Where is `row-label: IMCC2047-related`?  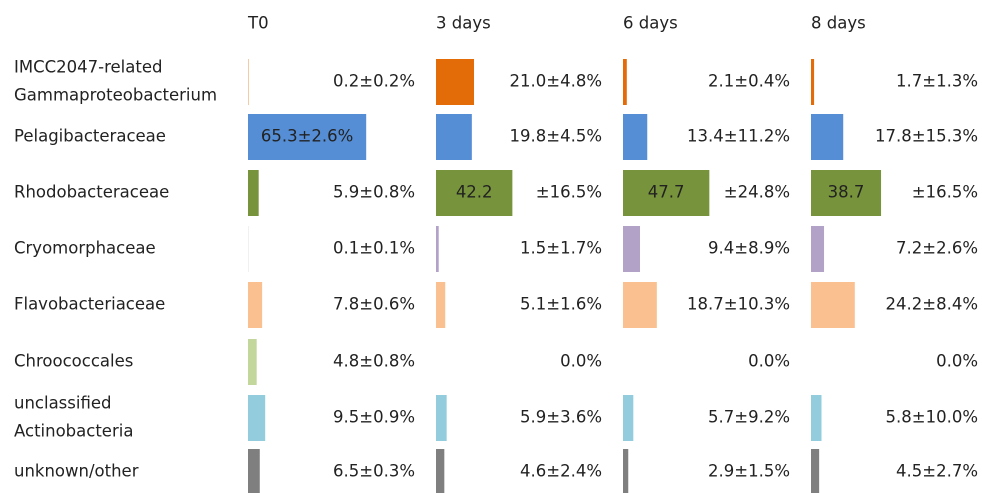 row-label: IMCC2047-related is located at coordinates (88, 67).